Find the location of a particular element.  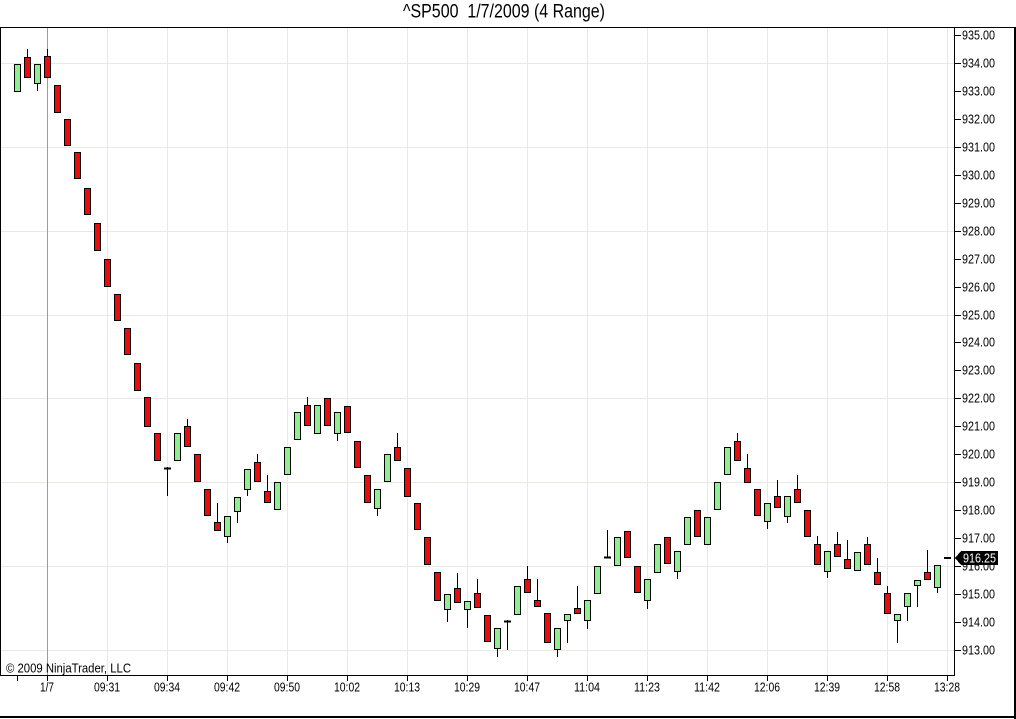

svg-text: 930.00 is located at coordinates (978, 176).